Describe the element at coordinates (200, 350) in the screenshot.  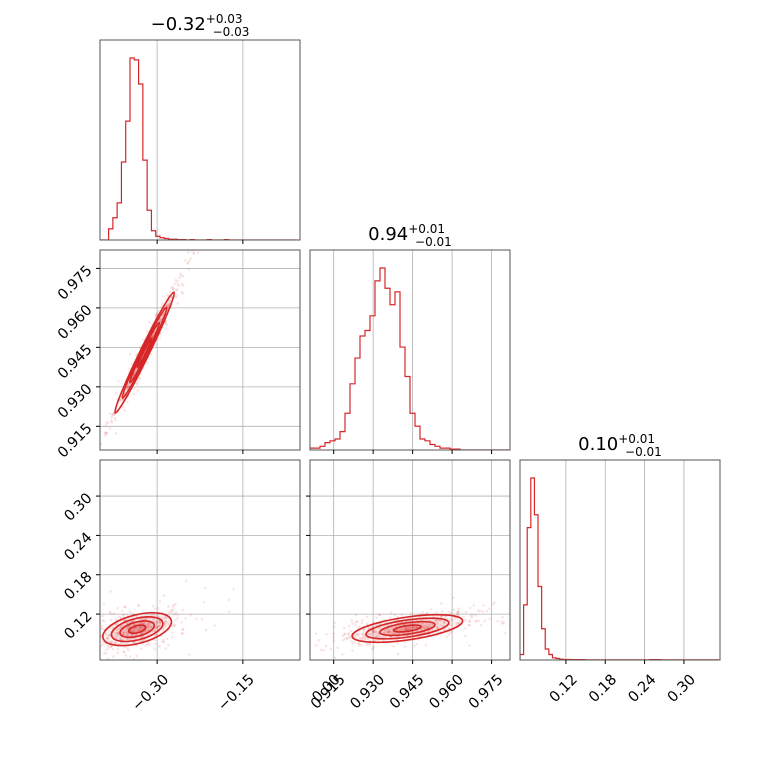
I see `panel-frame` at that location.